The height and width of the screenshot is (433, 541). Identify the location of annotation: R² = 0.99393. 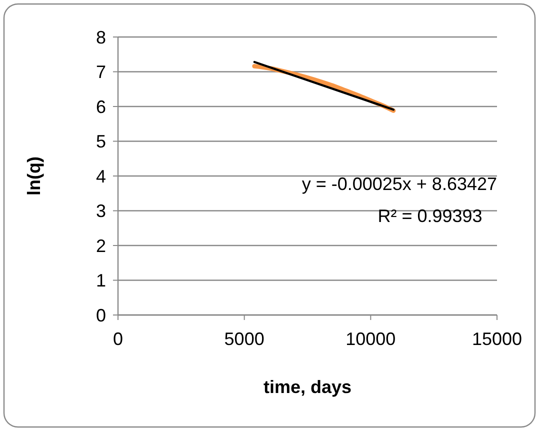
(430, 216).